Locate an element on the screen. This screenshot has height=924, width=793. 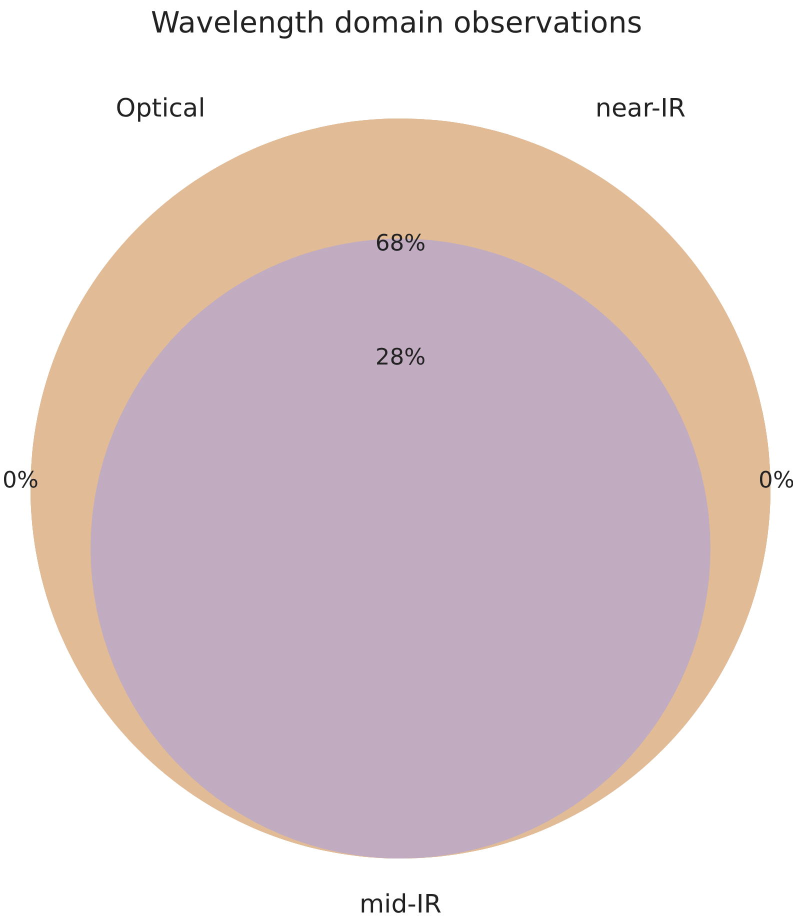
text: Wavelength domain observations is located at coordinates (396, 23).